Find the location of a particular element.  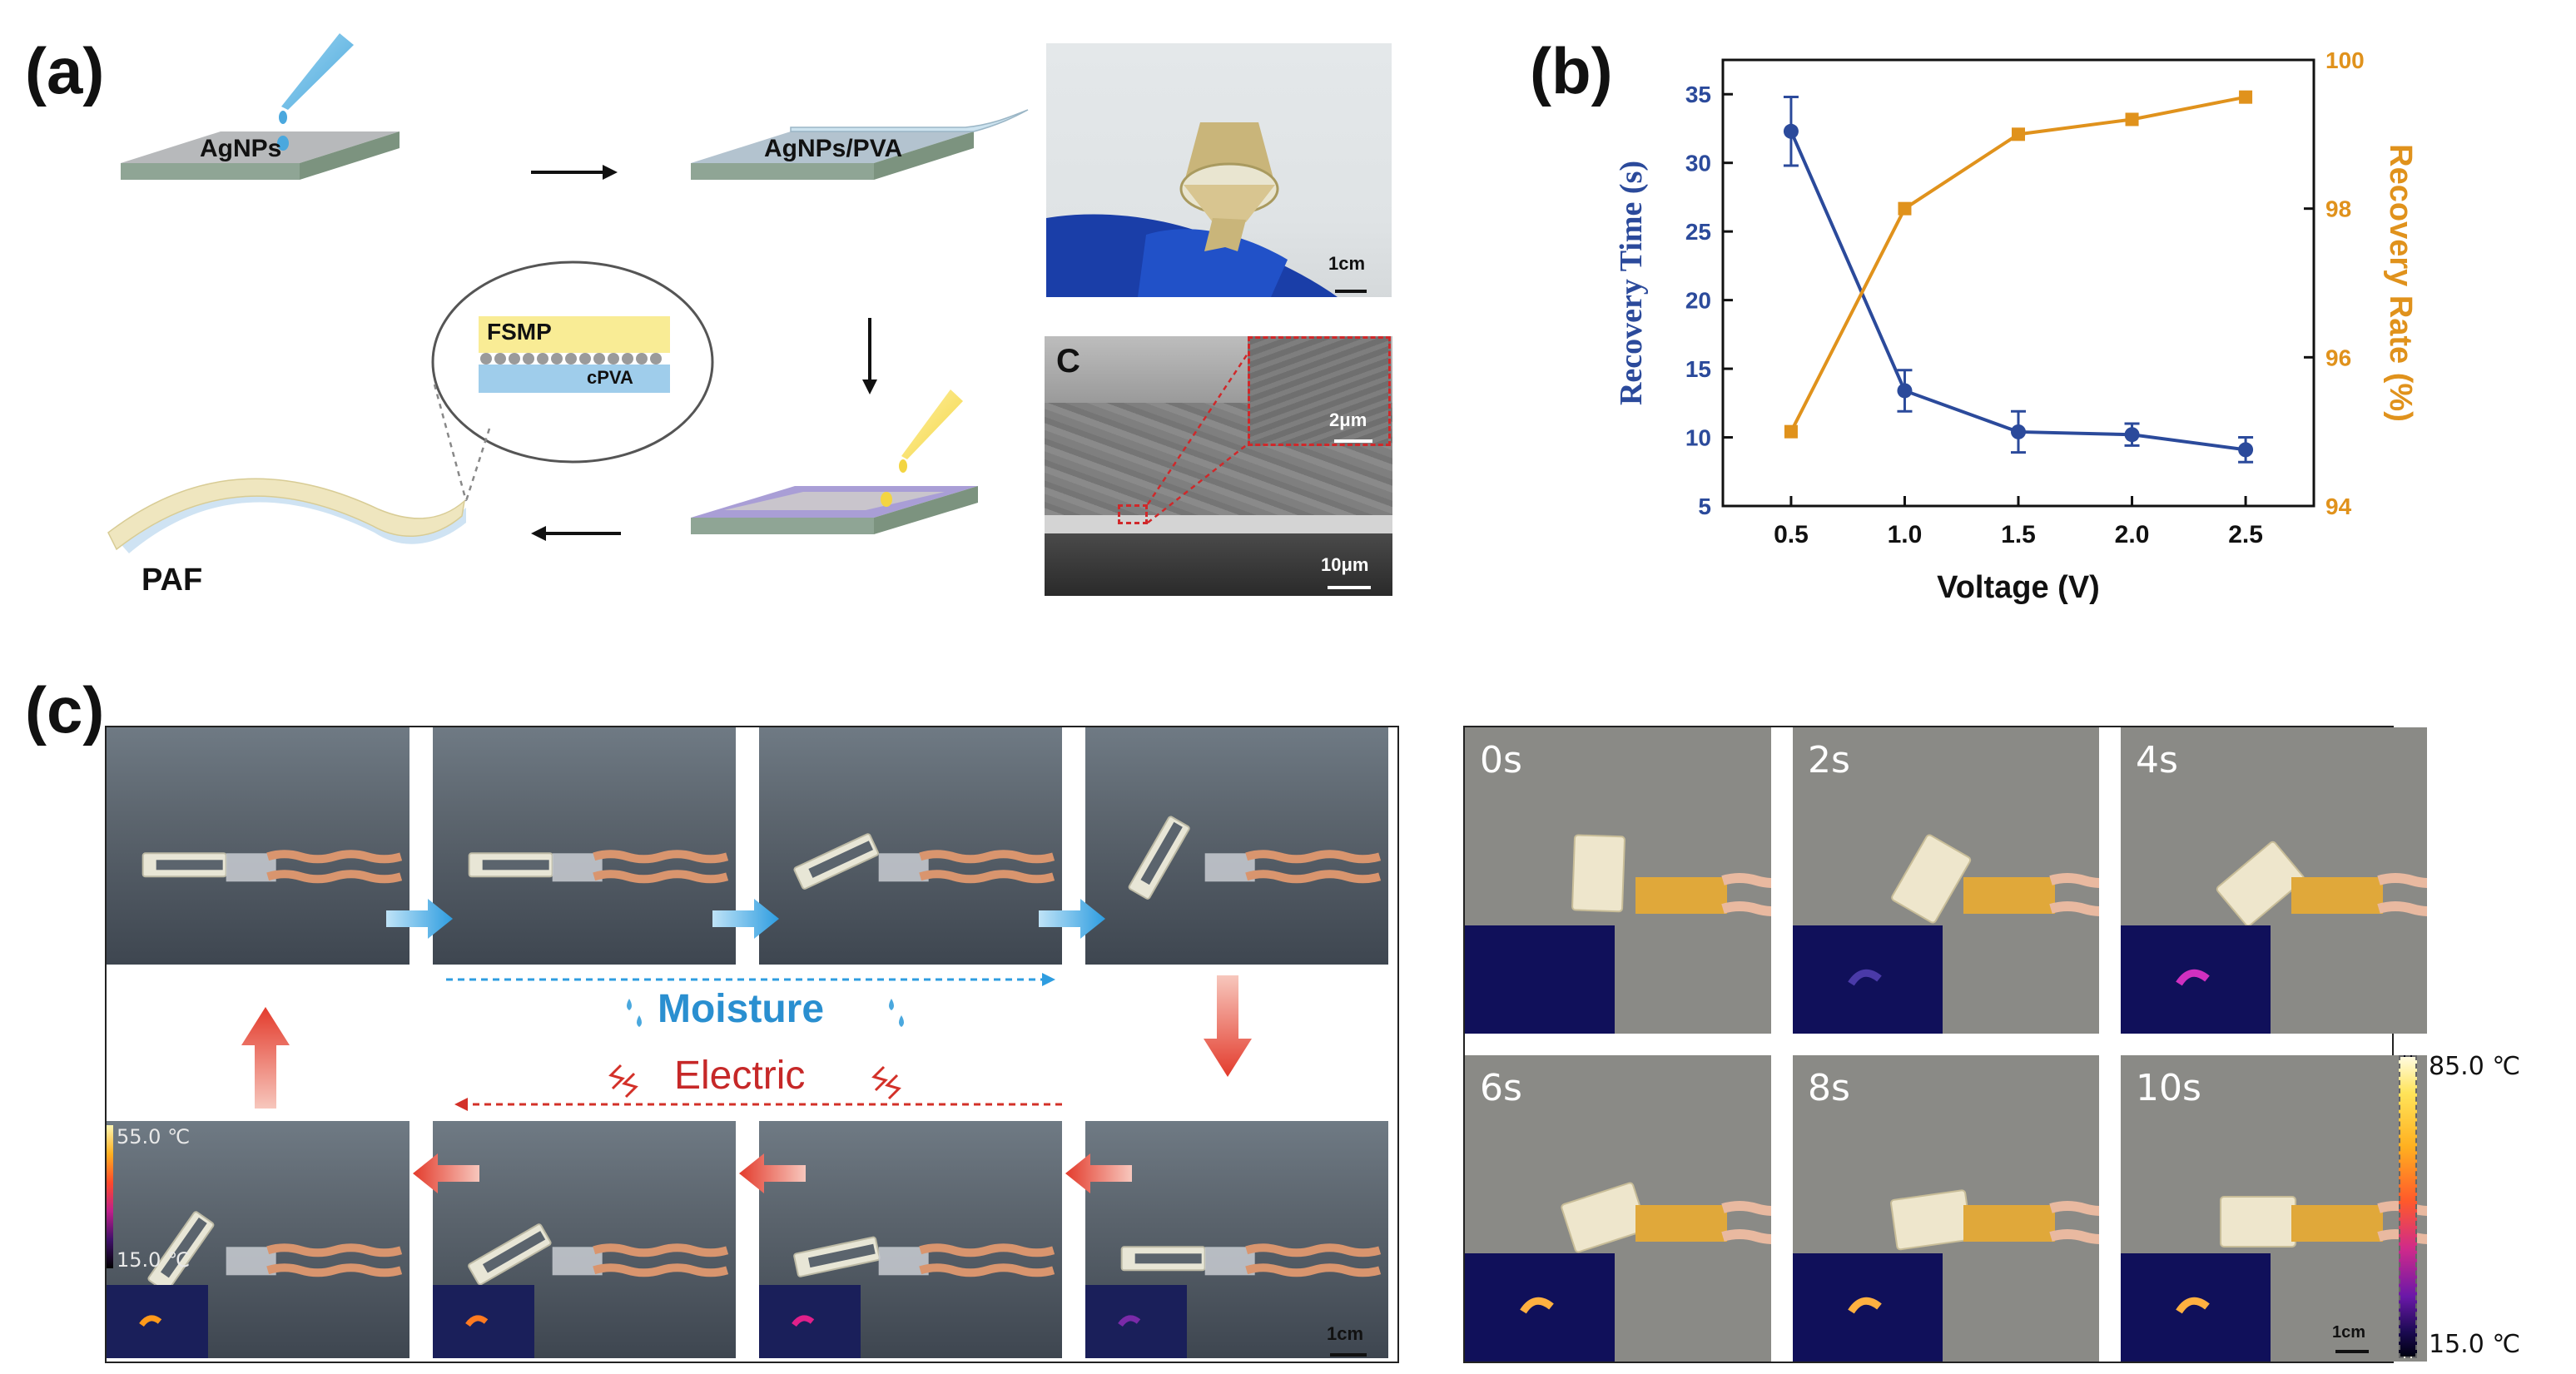

cpva-label: cPVA is located at coordinates (610, 377).